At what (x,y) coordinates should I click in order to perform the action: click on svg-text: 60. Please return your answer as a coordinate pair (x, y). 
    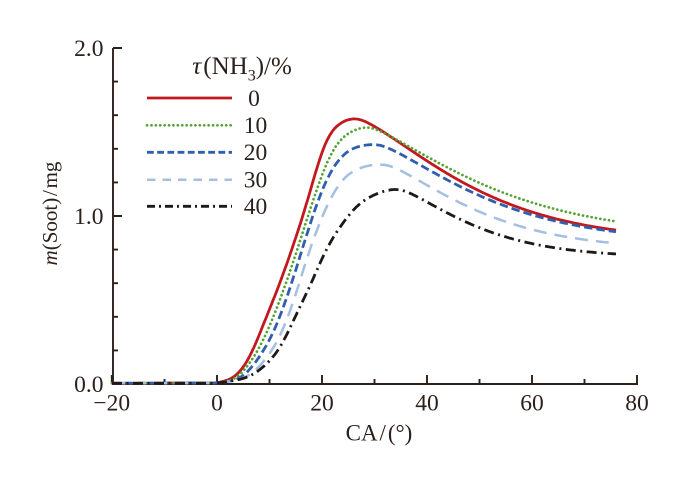
    Looking at the image, I should click on (532, 404).